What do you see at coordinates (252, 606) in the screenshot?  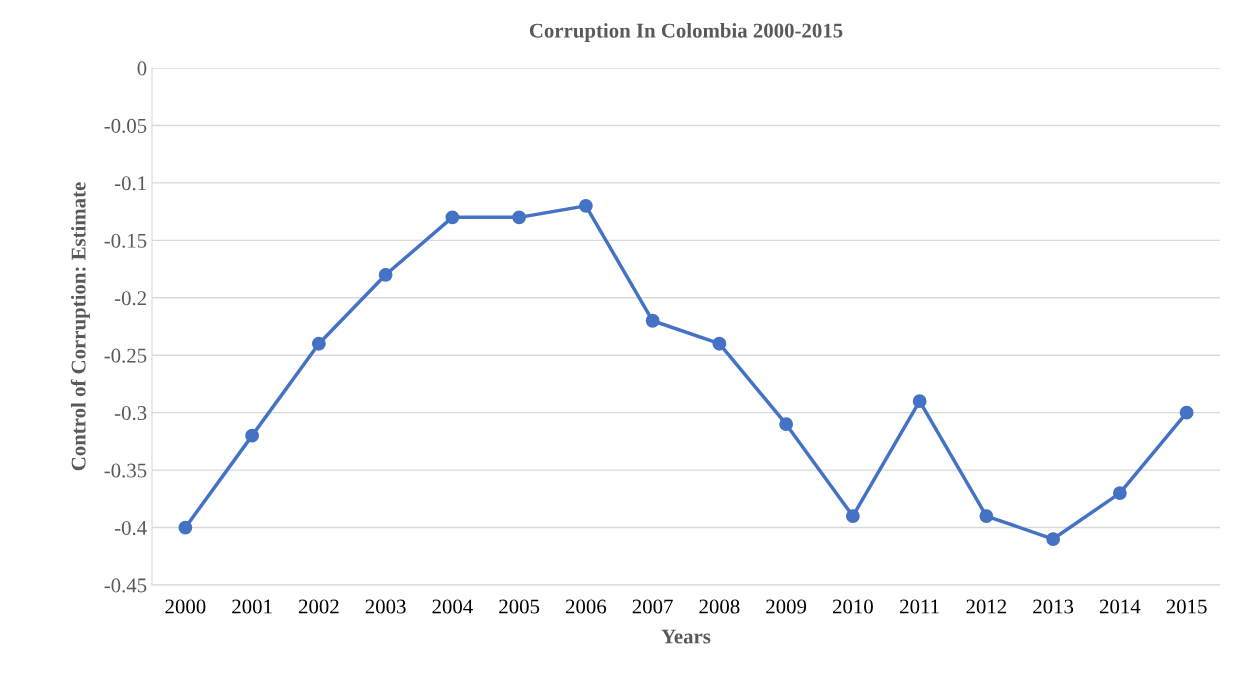 I see `x-tick-label: 2001` at bounding box center [252, 606].